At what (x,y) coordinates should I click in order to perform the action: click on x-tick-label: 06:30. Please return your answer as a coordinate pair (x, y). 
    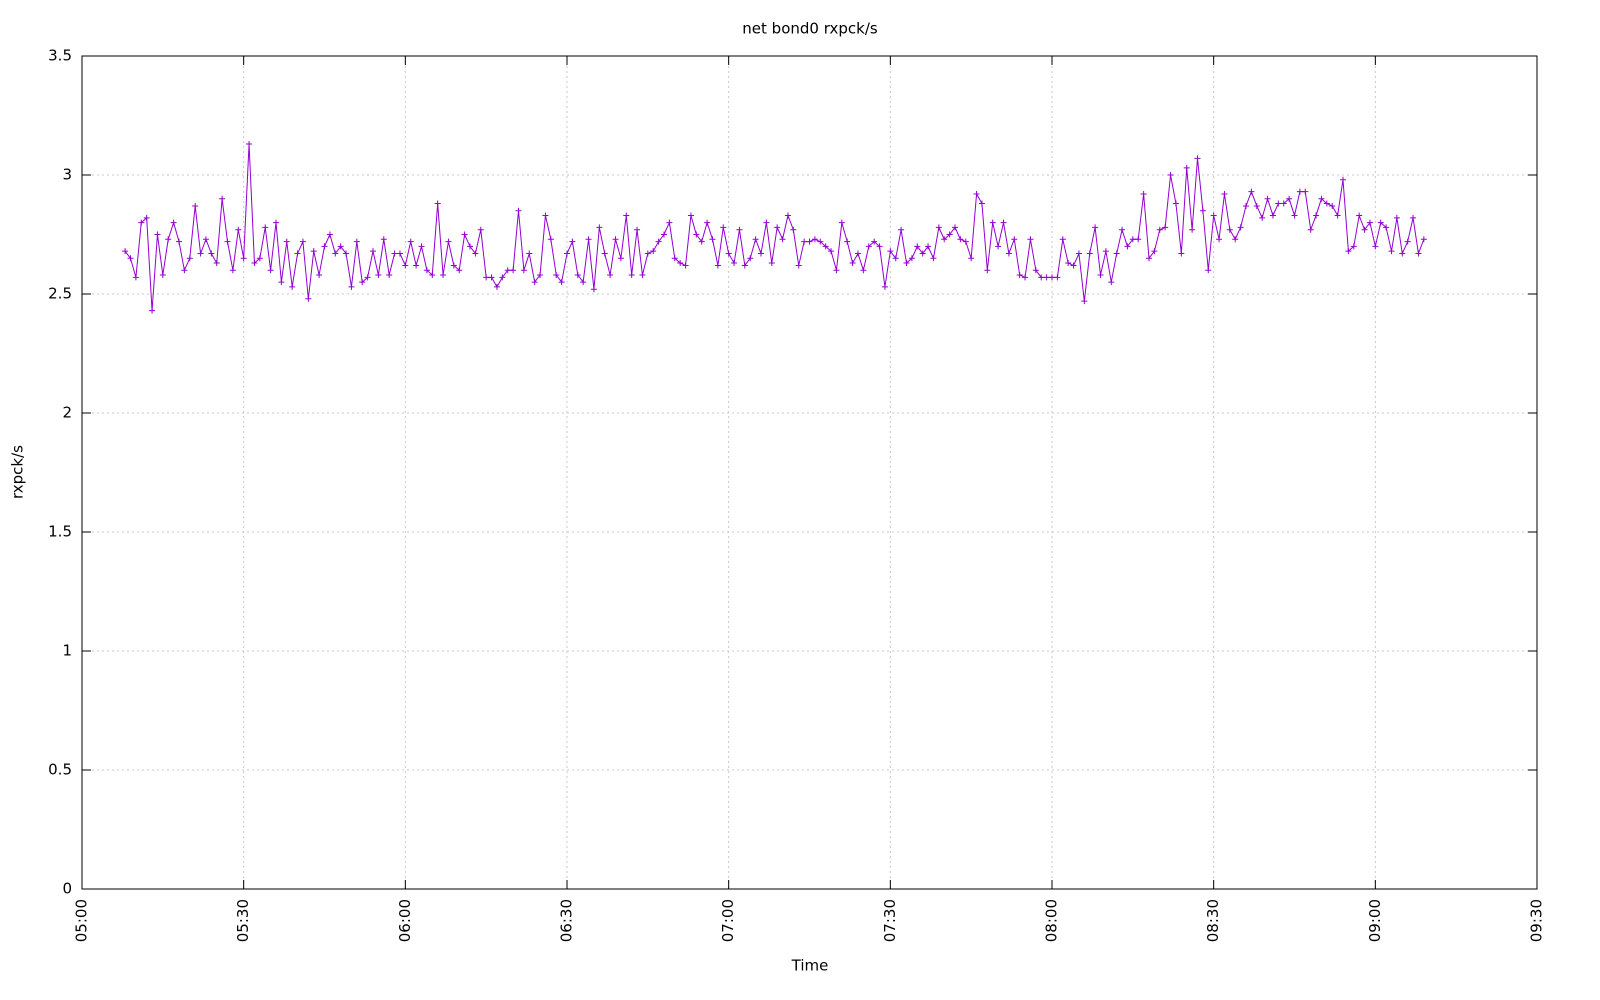
    Looking at the image, I should click on (567, 920).